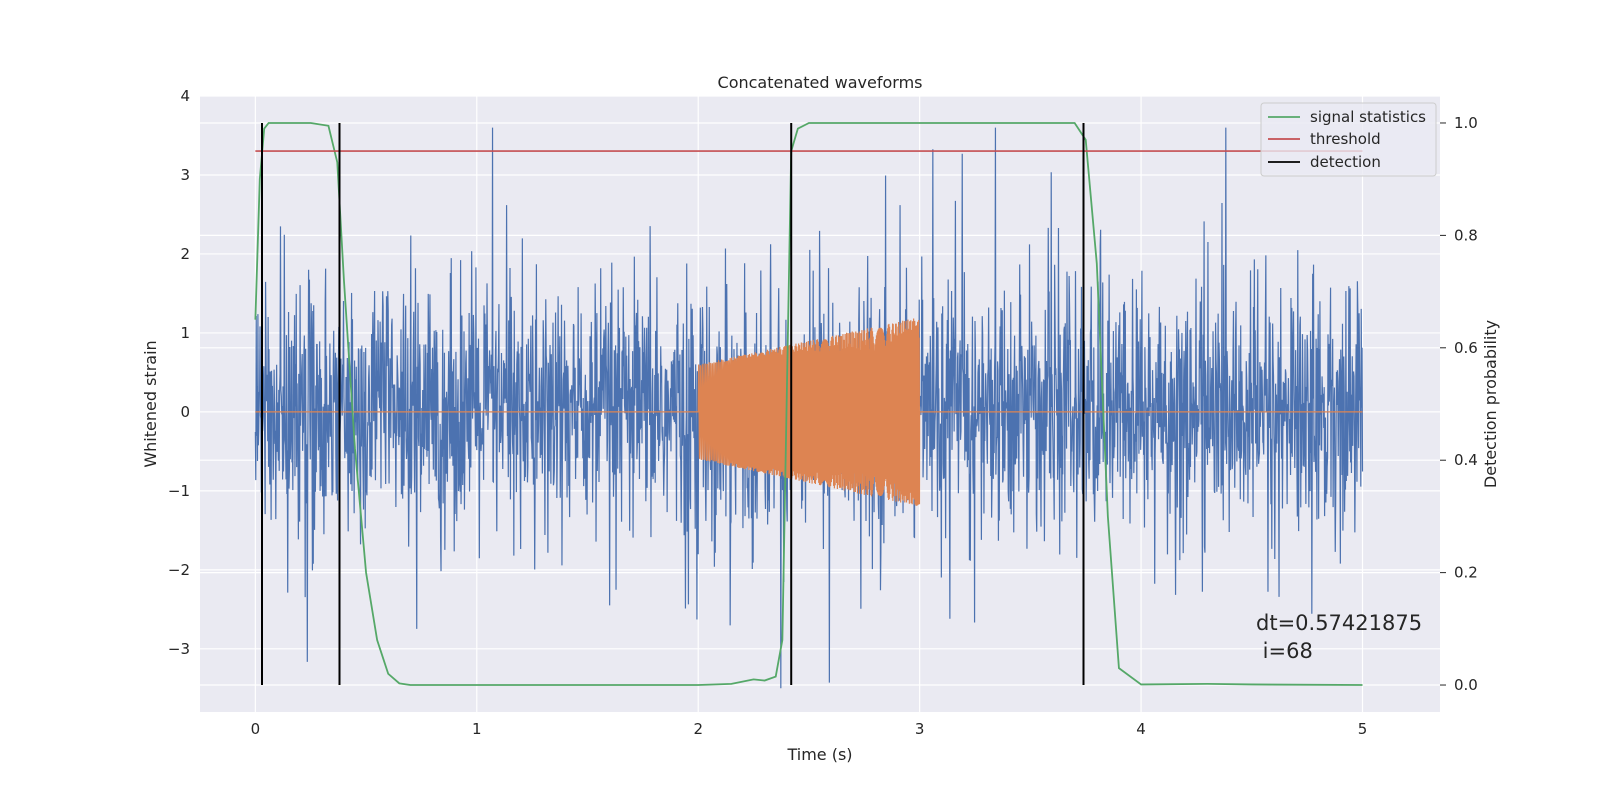 Image resolution: width=1600 pixels, height=800 pixels. Describe the element at coordinates (477, 729) in the screenshot. I see `x-tick-label: 1` at that location.